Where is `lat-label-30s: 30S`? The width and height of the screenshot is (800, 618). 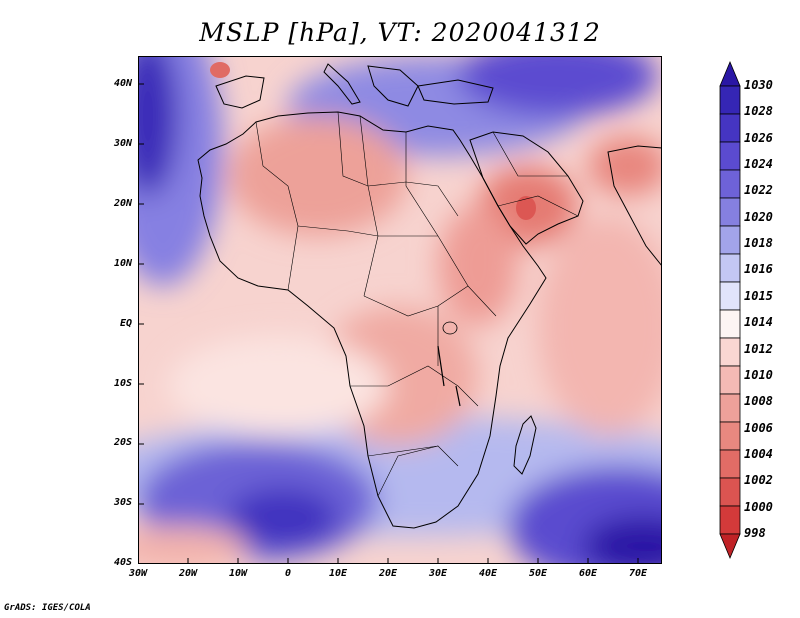
lat-label-30s: 30S is located at coordinates (122, 502).